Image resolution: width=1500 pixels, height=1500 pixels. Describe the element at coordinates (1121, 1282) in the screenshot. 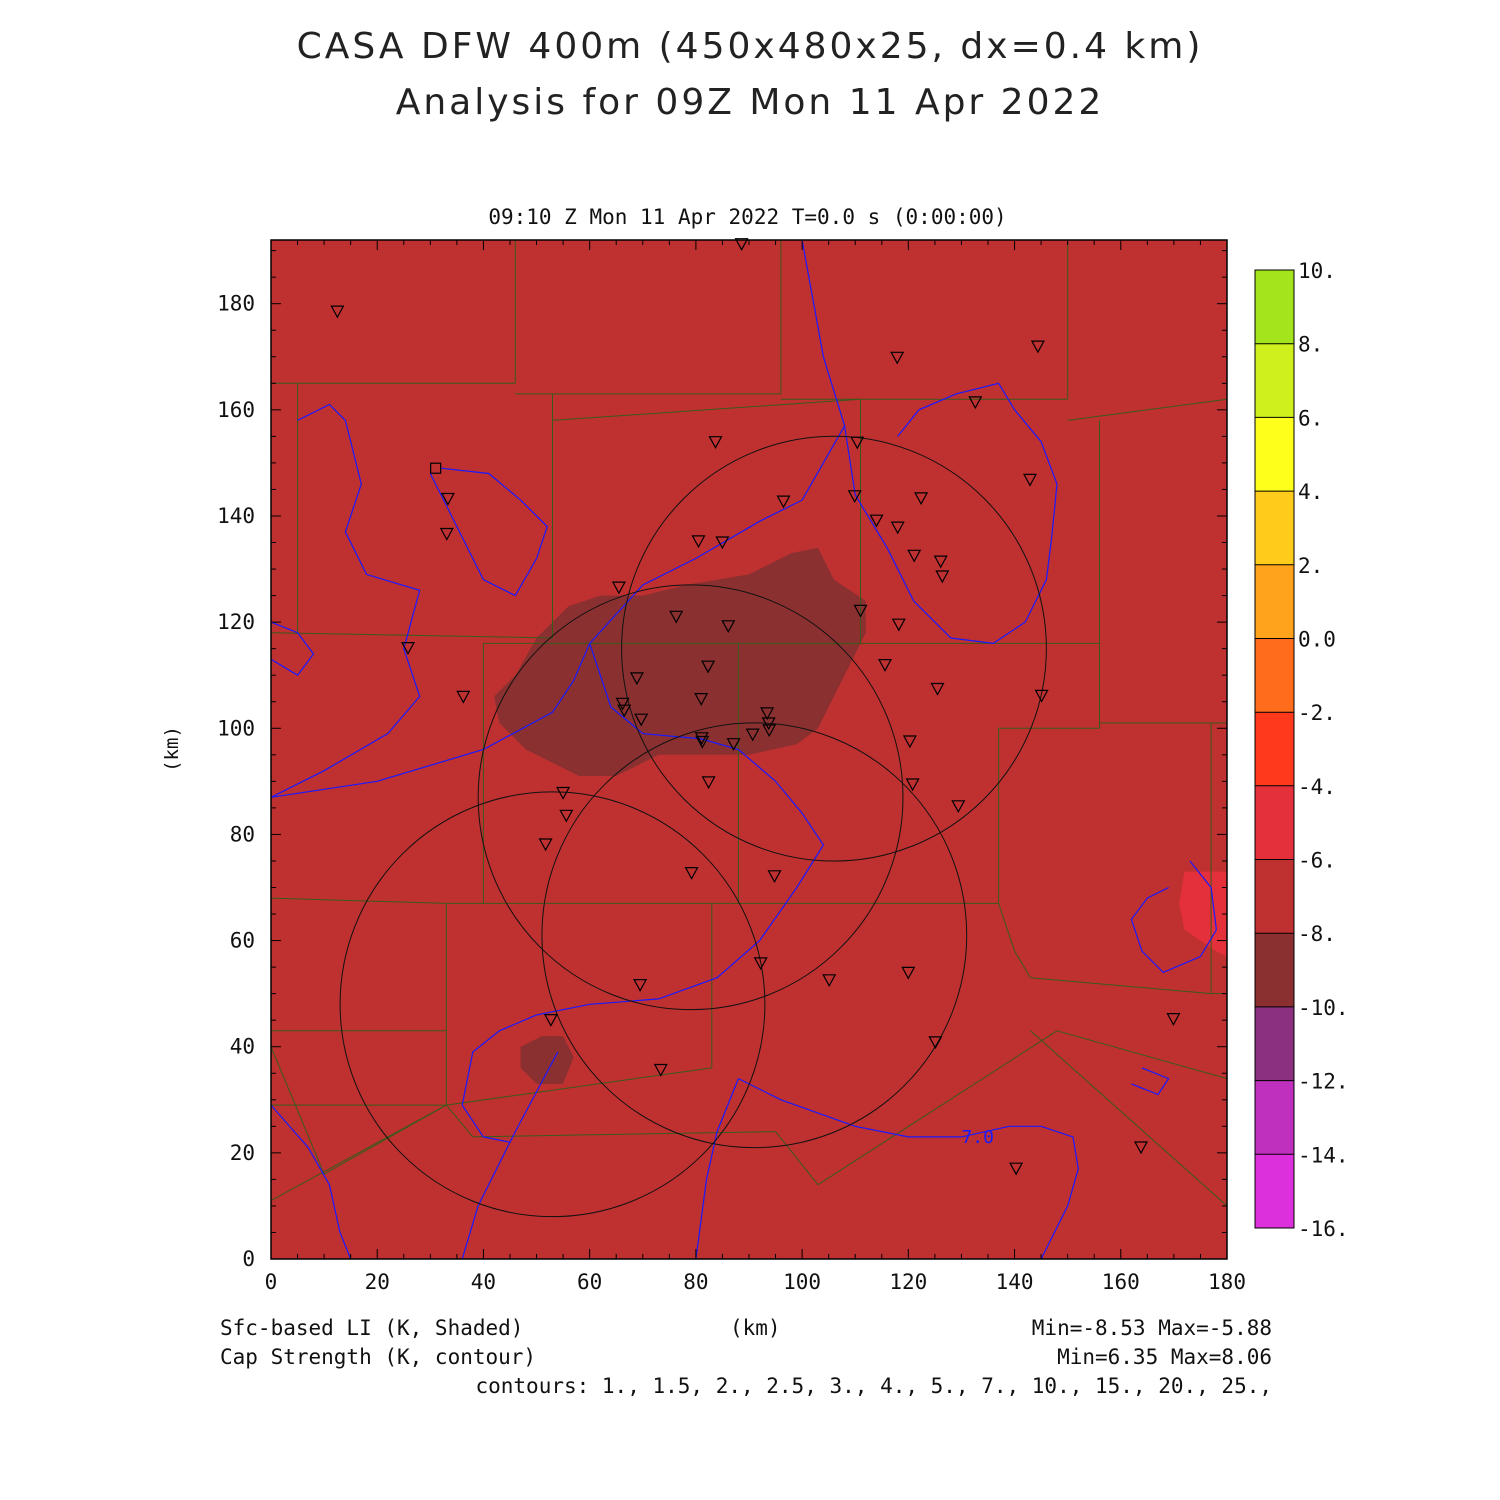

I see `x-tick-label: 160` at that location.